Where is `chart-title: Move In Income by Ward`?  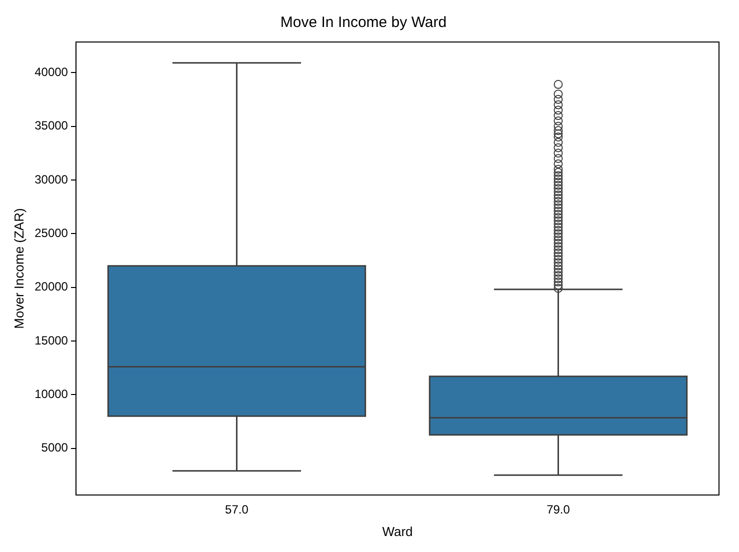 chart-title: Move In Income by Ward is located at coordinates (363, 23).